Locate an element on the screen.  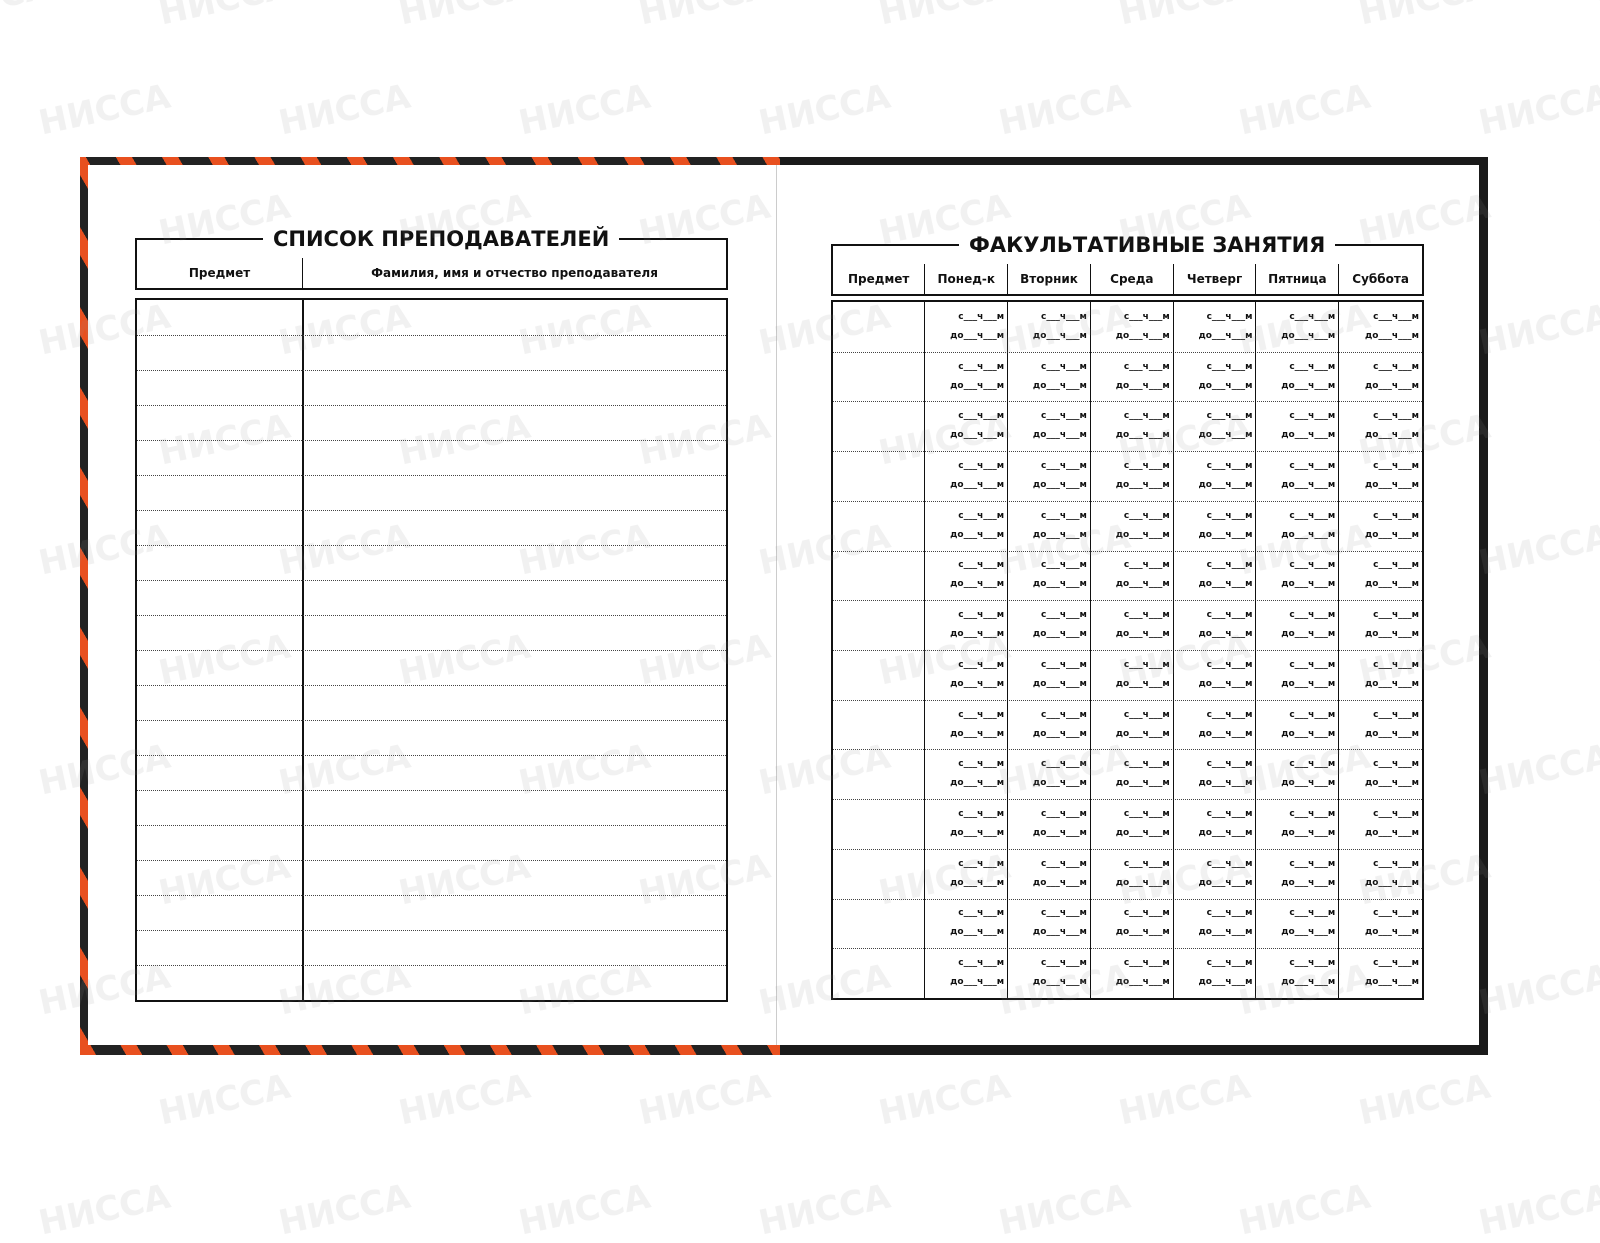
header-day-2: Вторник is located at coordinates (1049, 279).